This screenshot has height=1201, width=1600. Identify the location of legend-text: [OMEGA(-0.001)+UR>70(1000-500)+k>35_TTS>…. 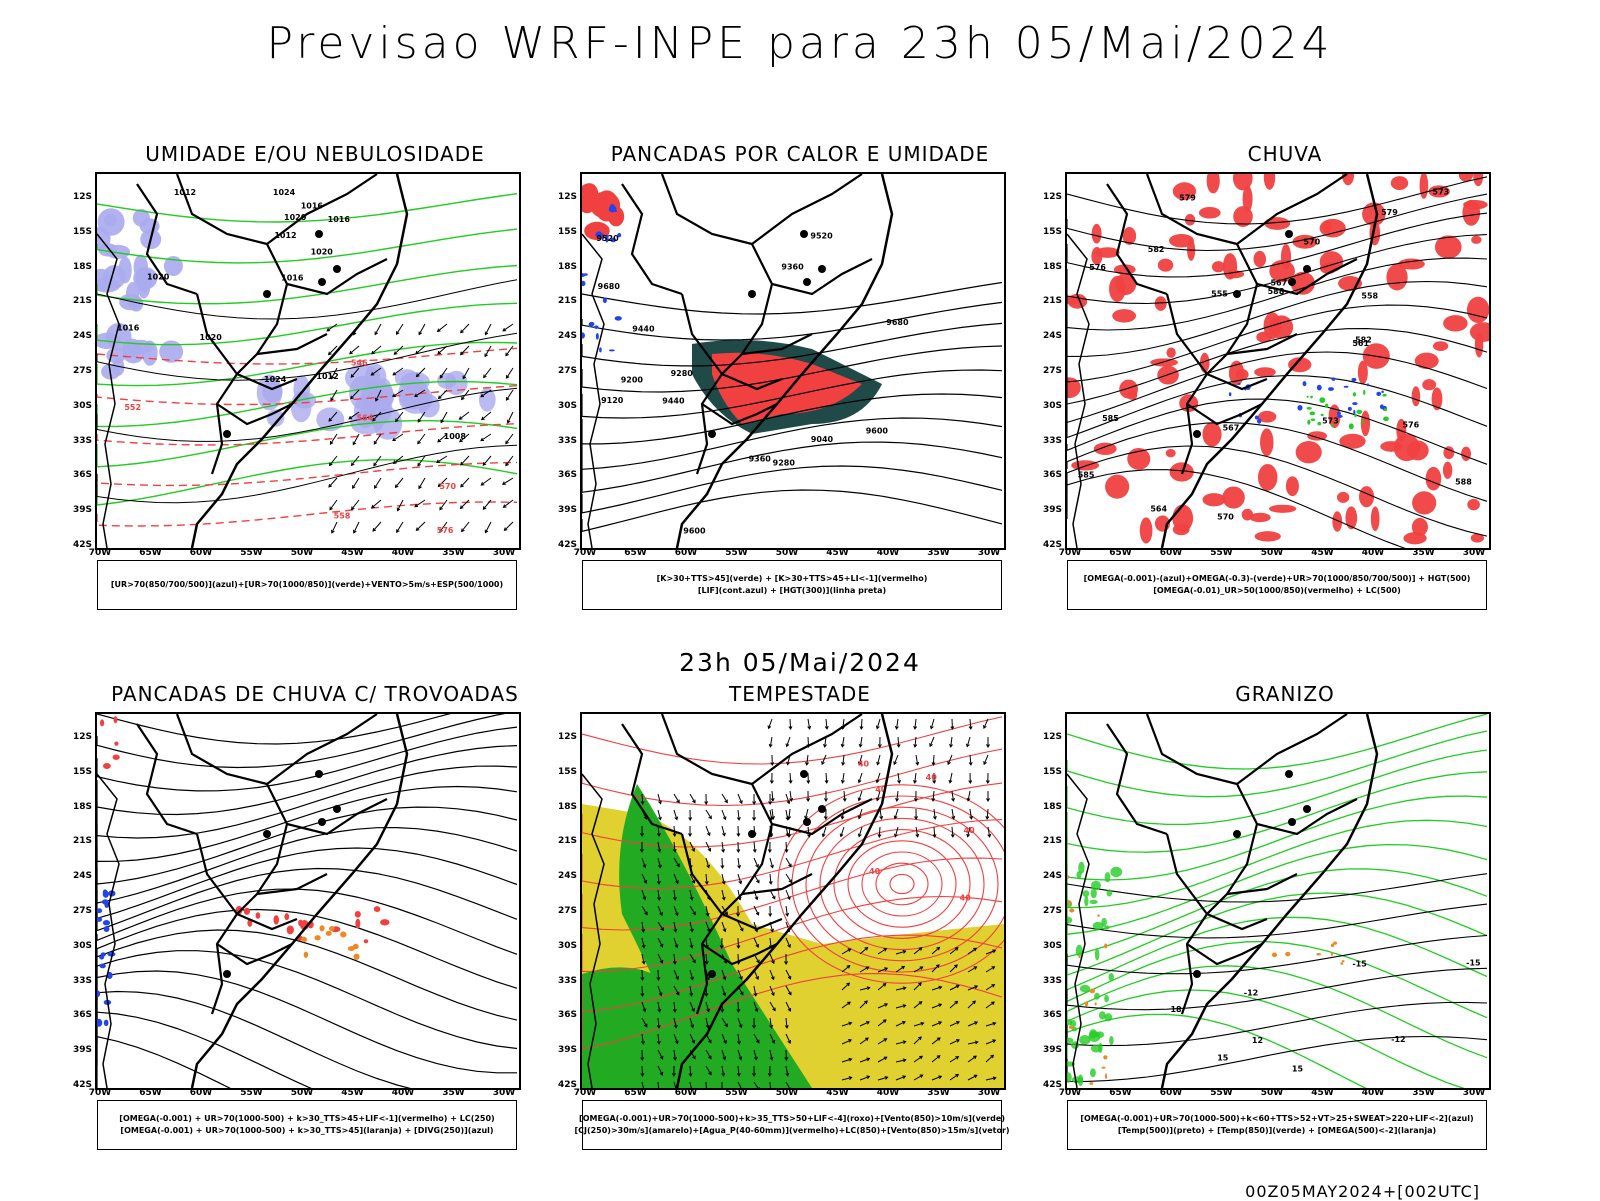
(792, 1119).